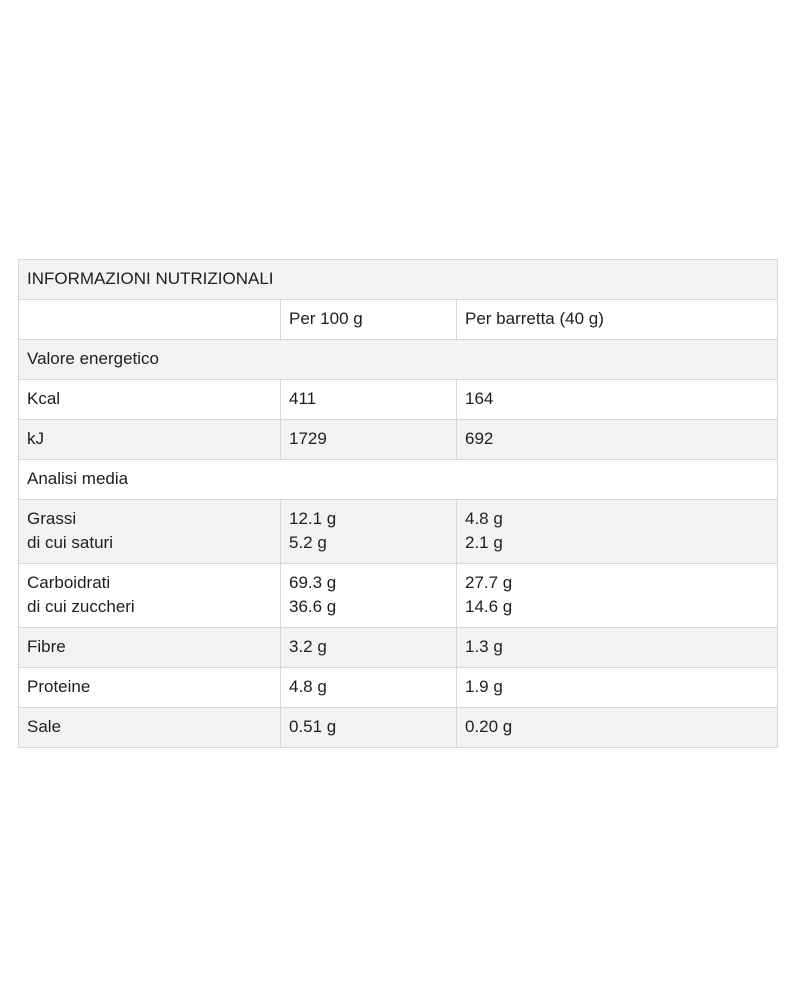 This screenshot has width=800, height=1000. Describe the element at coordinates (484, 686) in the screenshot. I see `nutrient-value: 1.9 g` at that location.